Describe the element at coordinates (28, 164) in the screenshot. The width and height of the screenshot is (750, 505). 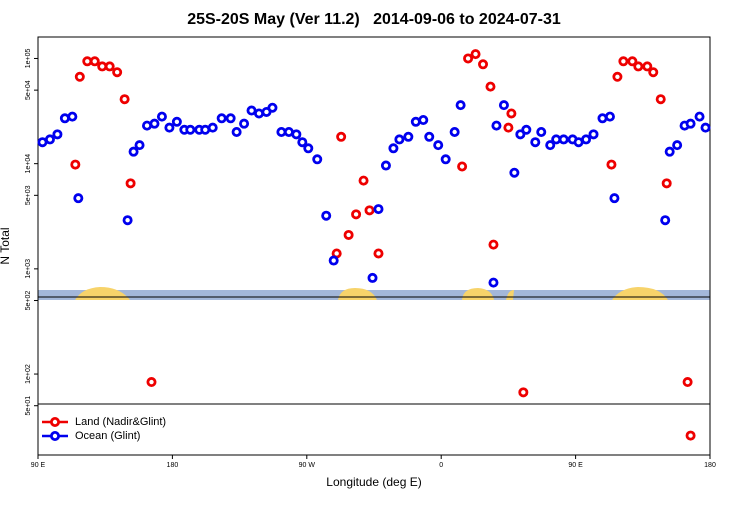
I see `y-tick-label: 1e+04` at that location.